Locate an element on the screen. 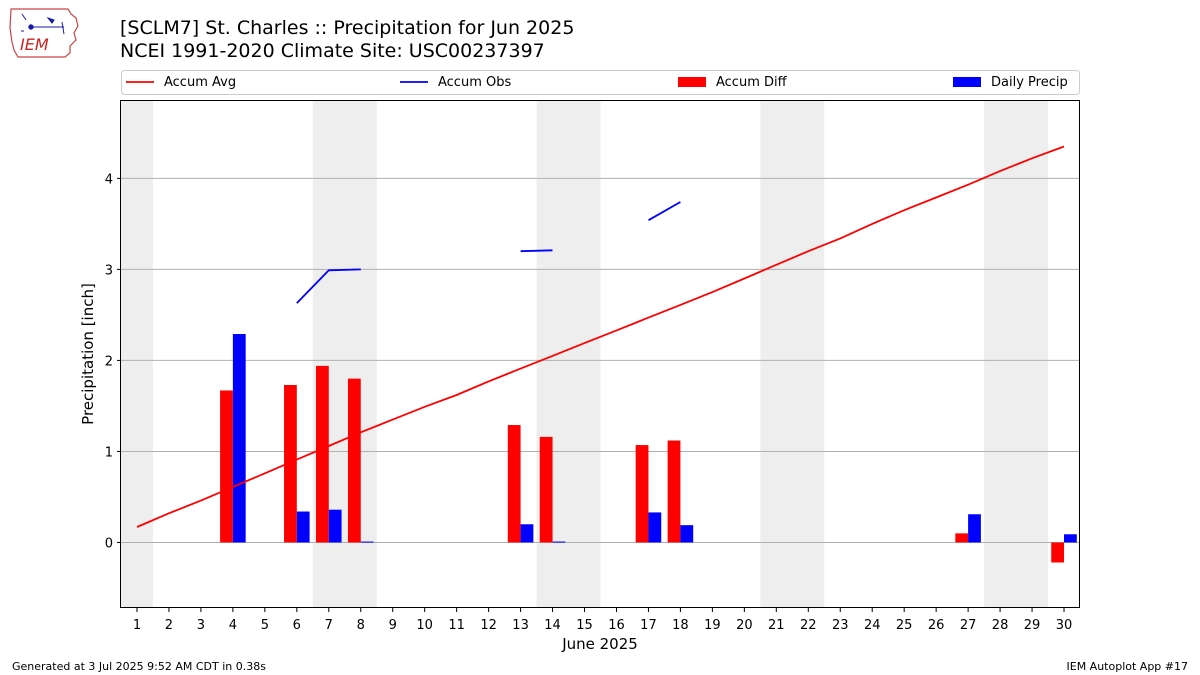 The width and height of the screenshot is (1200, 675). x-tick-label-25: 25 is located at coordinates (904, 625).